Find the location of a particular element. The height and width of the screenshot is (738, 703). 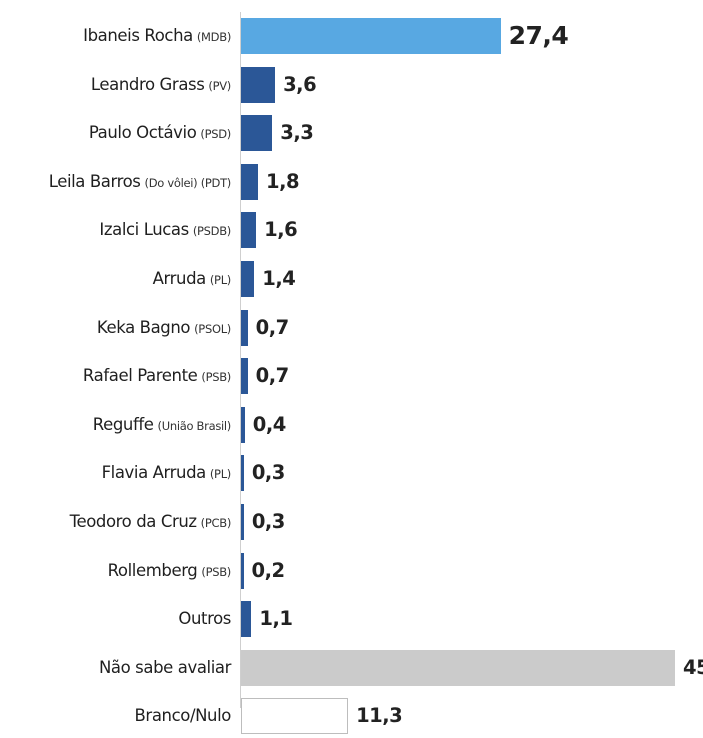

party-label: (Do vôlei) (PDT) is located at coordinates (188, 182).